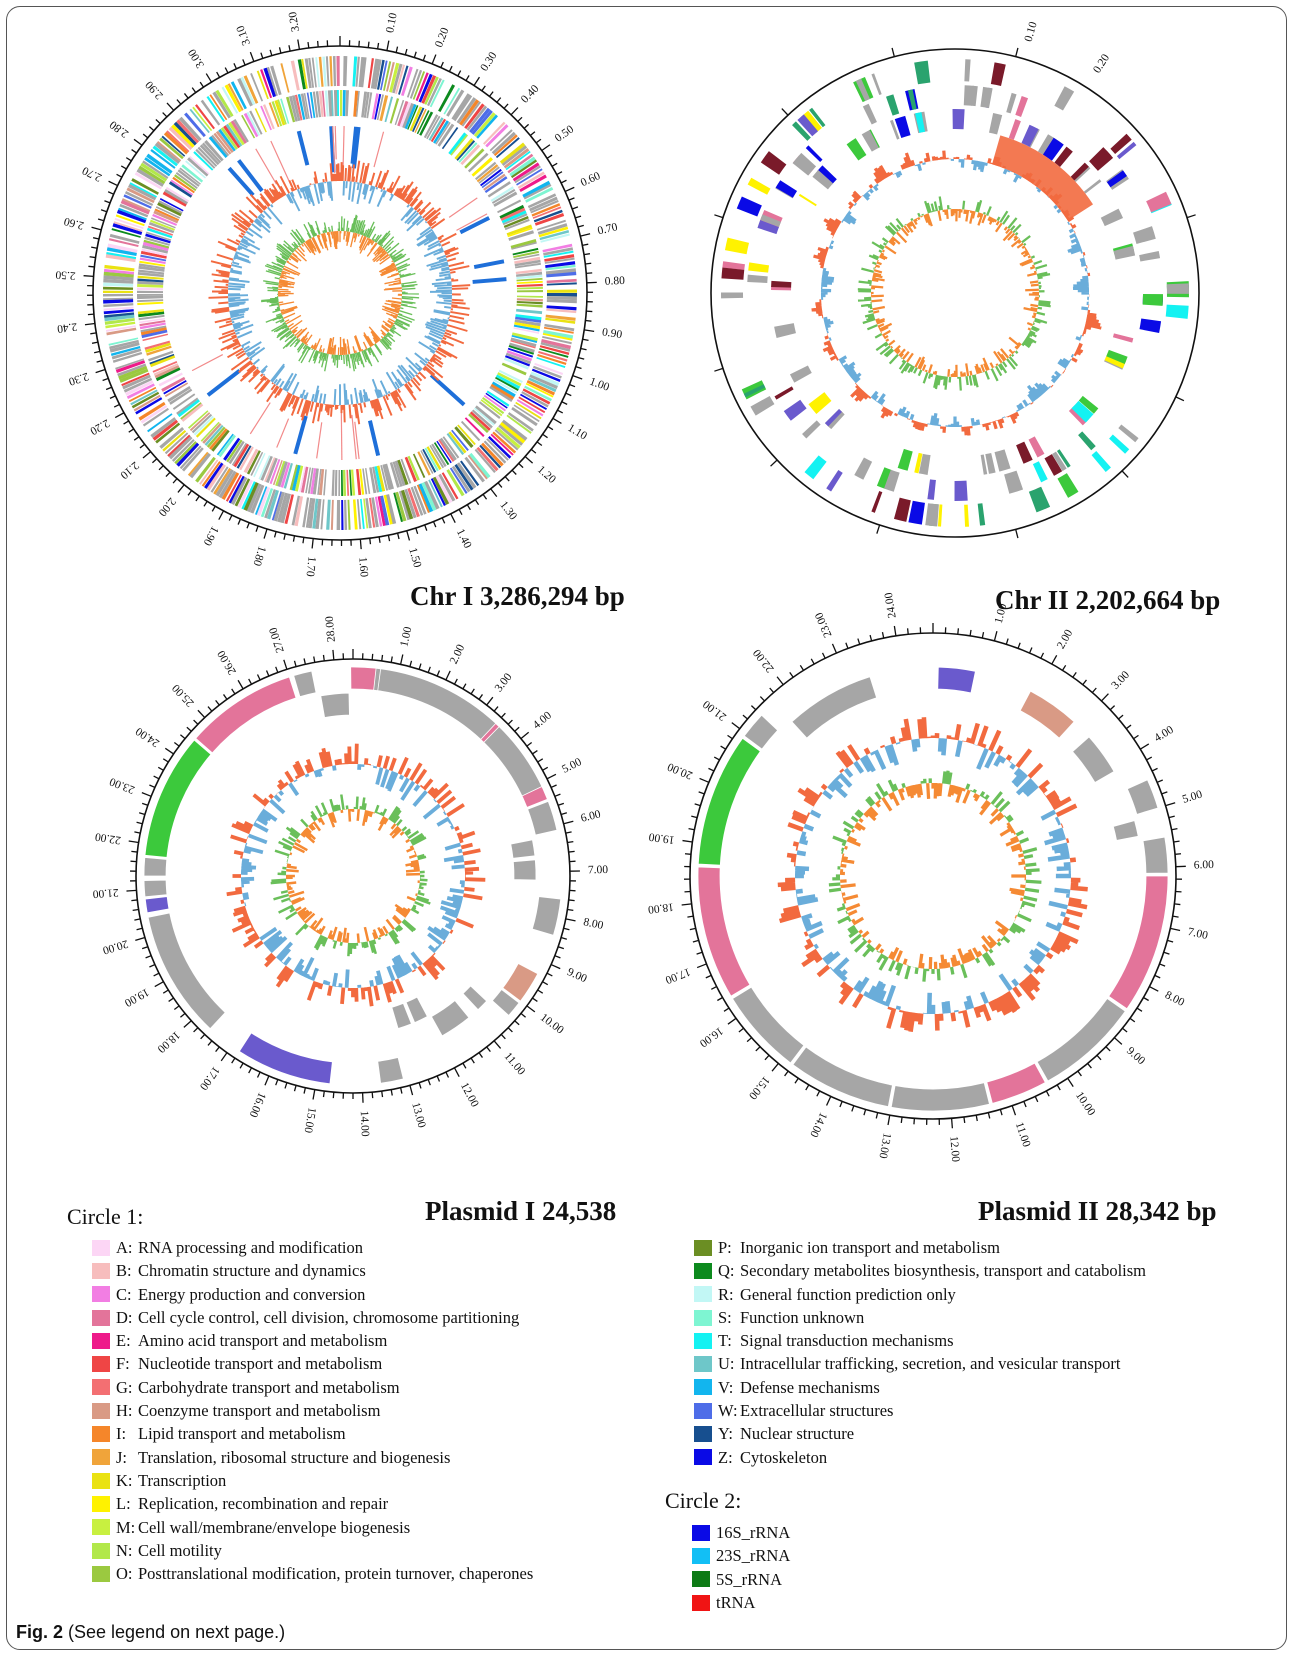 The image size is (1295, 1658). What do you see at coordinates (893, 52) in the screenshot?
I see `chr2-tick` at bounding box center [893, 52].